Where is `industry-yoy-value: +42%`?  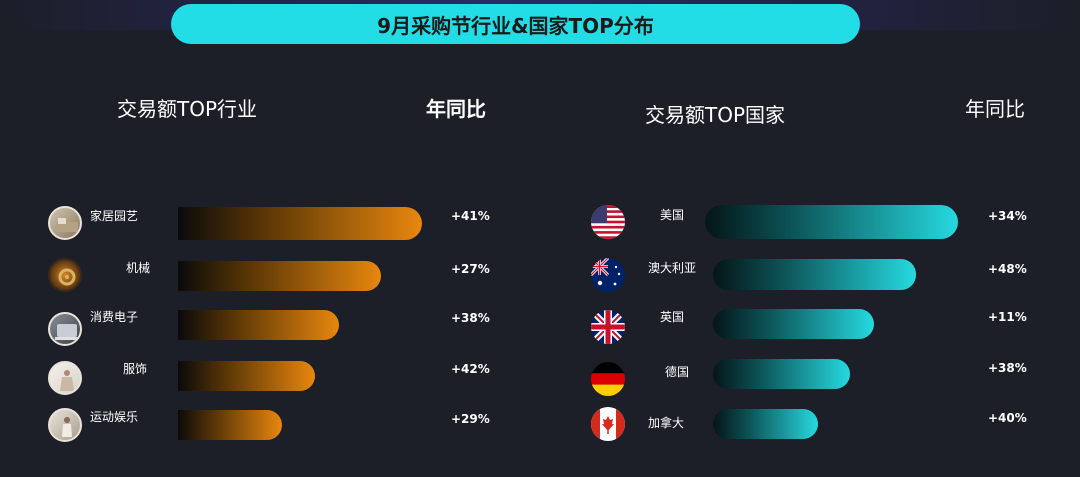 industry-yoy-value: +42% is located at coordinates (470, 369).